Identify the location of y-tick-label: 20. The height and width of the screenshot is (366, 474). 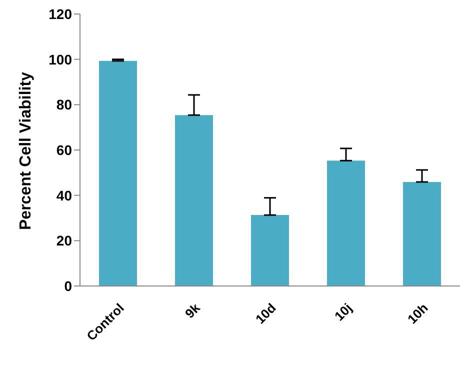
(64, 240).